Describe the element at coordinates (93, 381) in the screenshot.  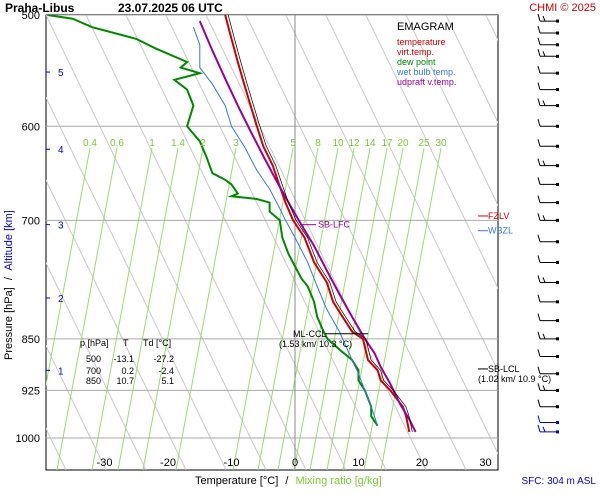
I see `table-cell: 850` at that location.